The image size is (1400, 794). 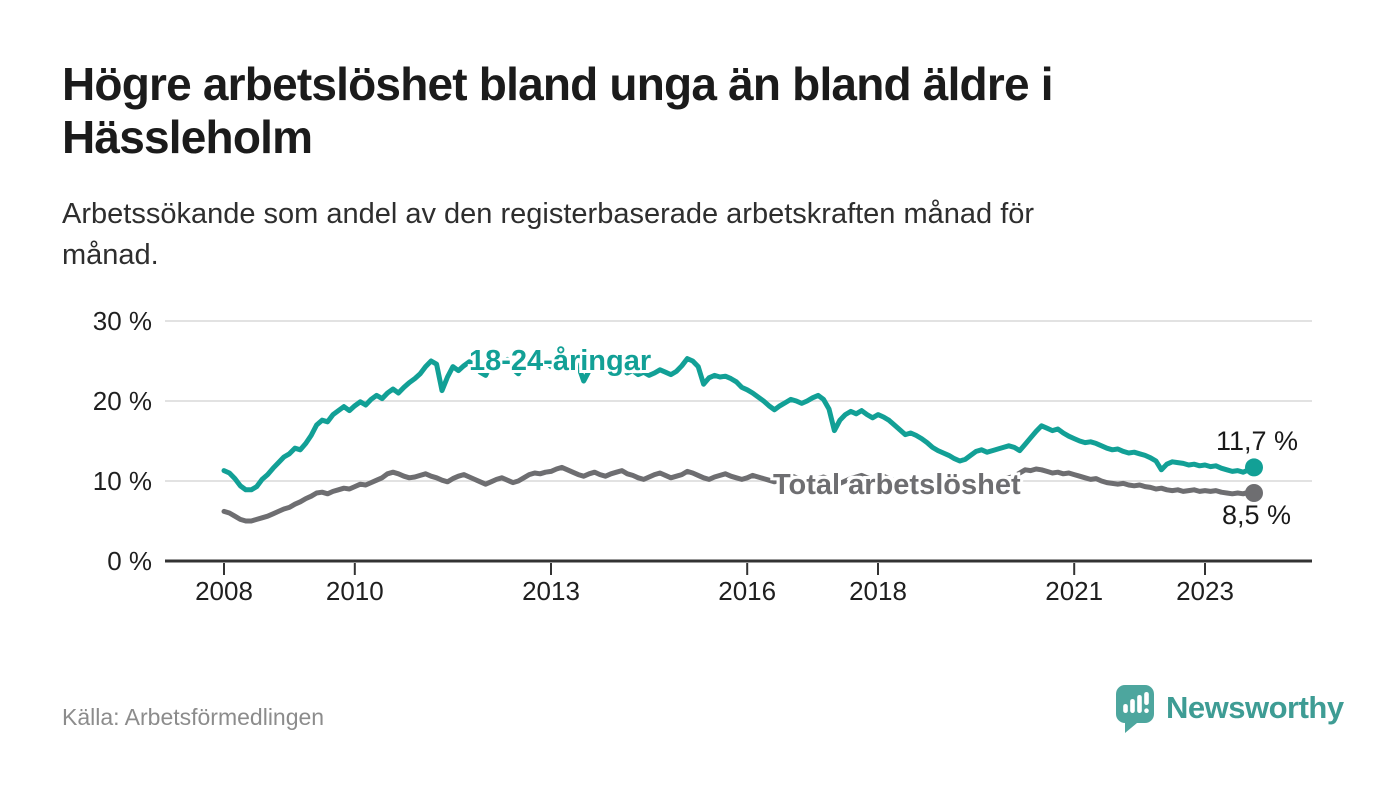 What do you see at coordinates (878, 591) in the screenshot?
I see `x-tick-label-2018: 2018` at bounding box center [878, 591].